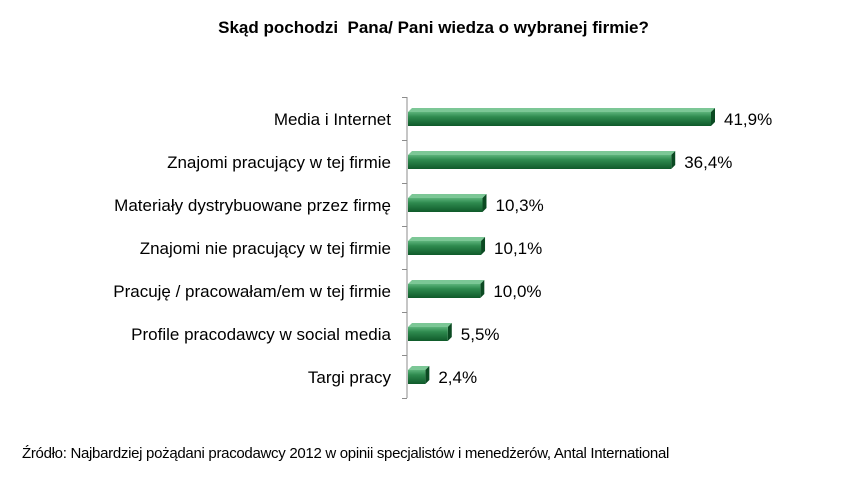  I want to click on category-label: Znajomi pracujący w tej firmie, so click(279, 162).